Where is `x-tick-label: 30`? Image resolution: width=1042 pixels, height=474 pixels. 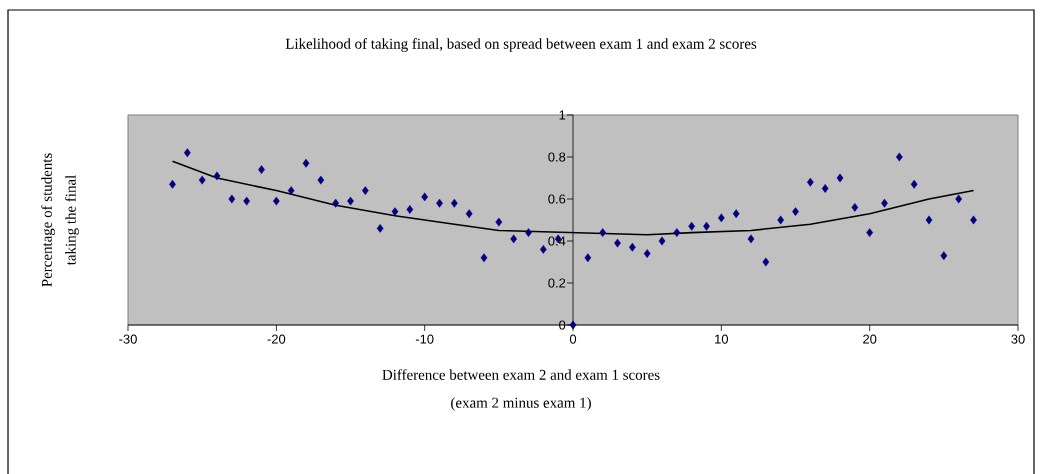 x-tick-label: 30 is located at coordinates (1018, 339).